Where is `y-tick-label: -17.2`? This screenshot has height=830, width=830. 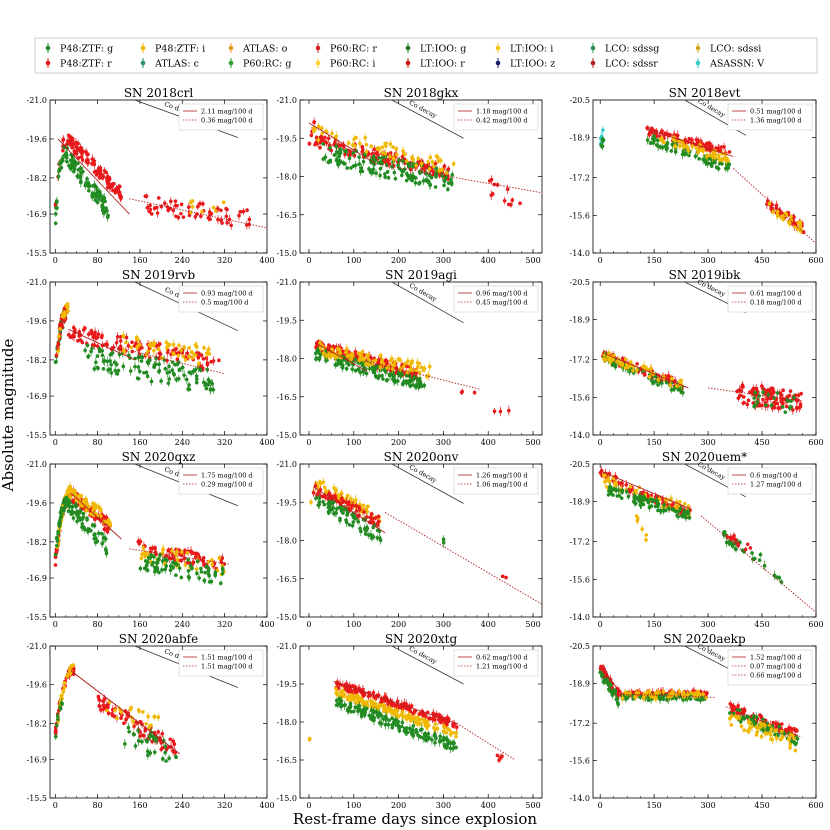 y-tick-label: -17.2 is located at coordinates (579, 360).